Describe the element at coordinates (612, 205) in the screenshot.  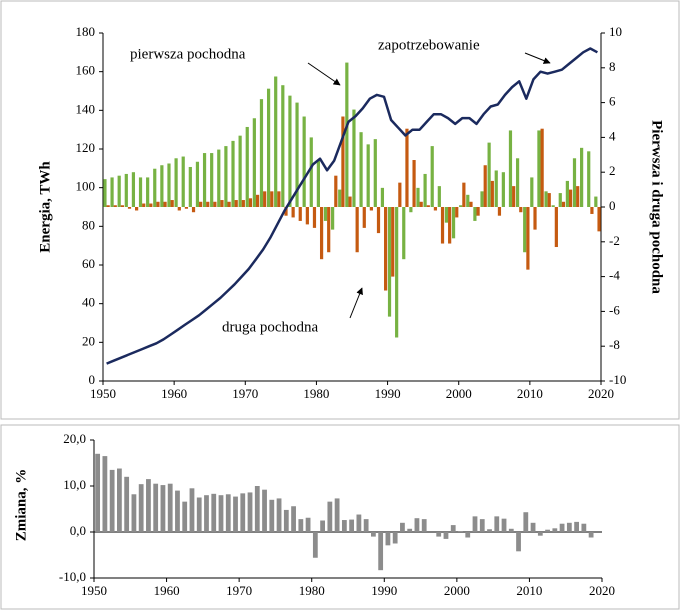
I see `y2-tick-label: 0` at that location.